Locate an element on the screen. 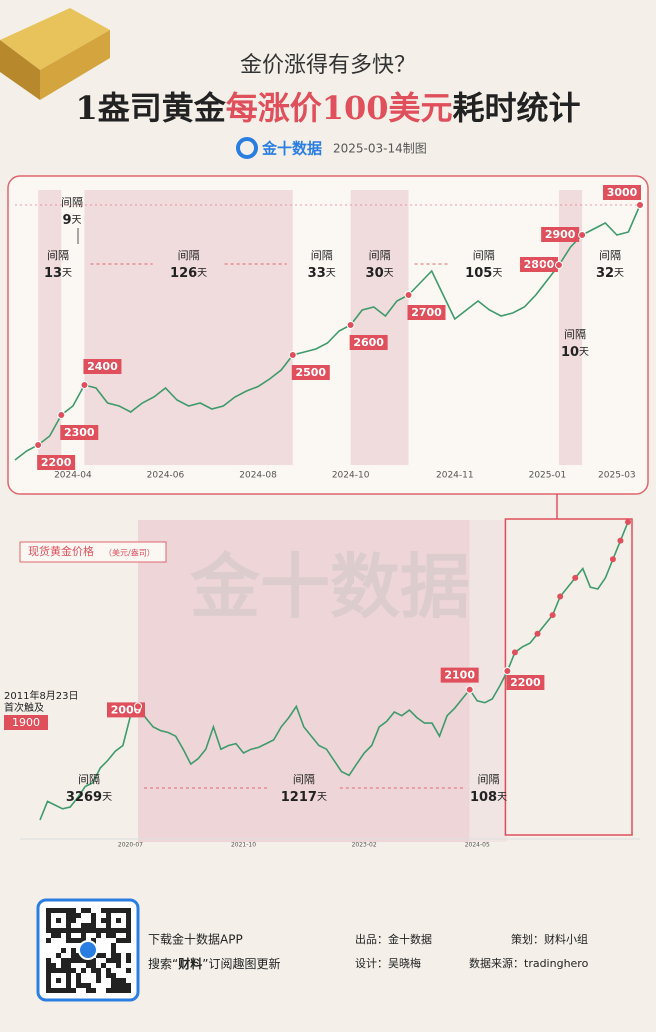 The width and height of the screenshot is (656, 1032). date: 2025-03-14制图 is located at coordinates (380, 149).